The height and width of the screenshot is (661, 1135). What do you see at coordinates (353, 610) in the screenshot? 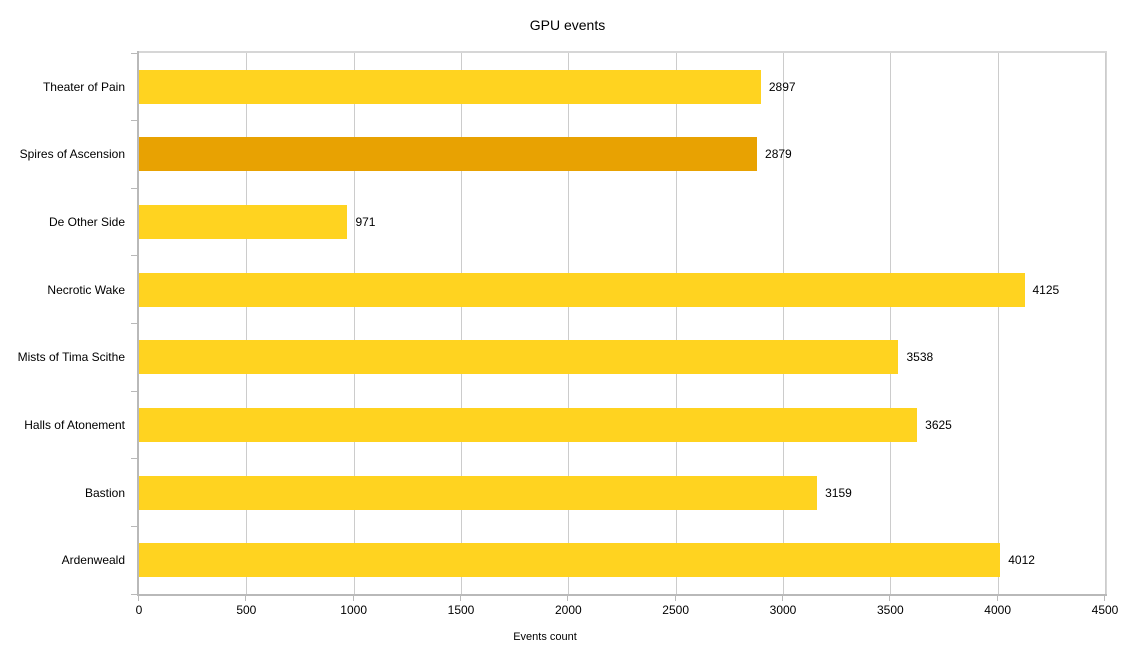
I see `x-axis-tick-label: 1000` at bounding box center [353, 610].